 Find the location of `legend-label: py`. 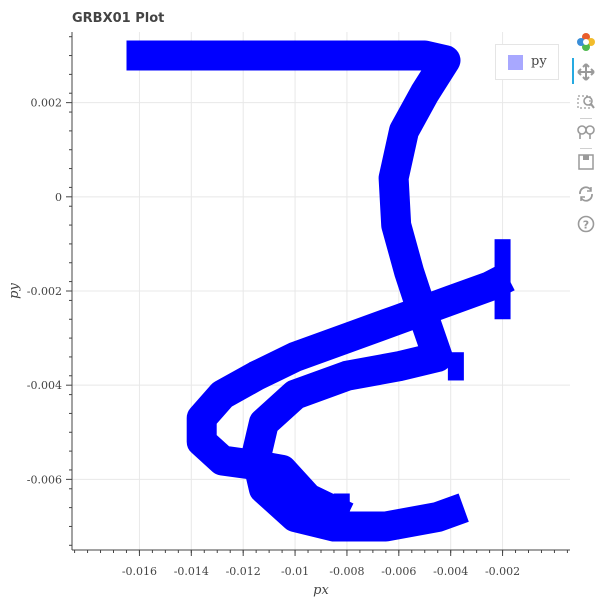

legend-label: py is located at coordinates (539, 61).